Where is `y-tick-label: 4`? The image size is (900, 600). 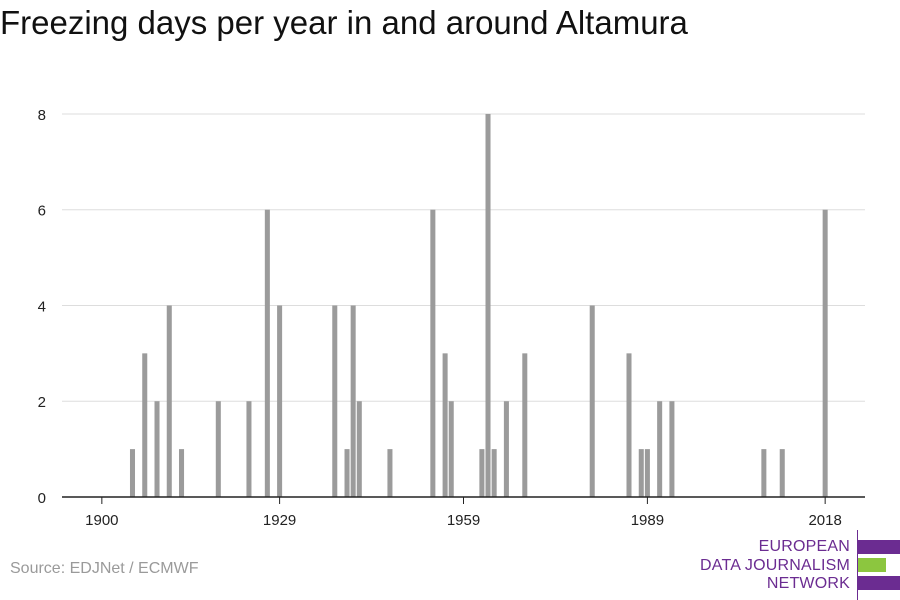 y-tick-label: 4 is located at coordinates (42, 306).